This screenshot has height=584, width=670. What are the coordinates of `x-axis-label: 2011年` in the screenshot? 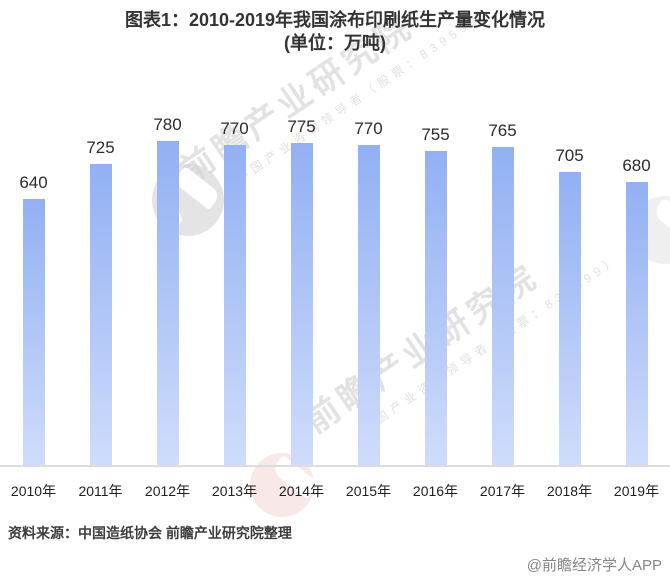 It's located at (100, 491).